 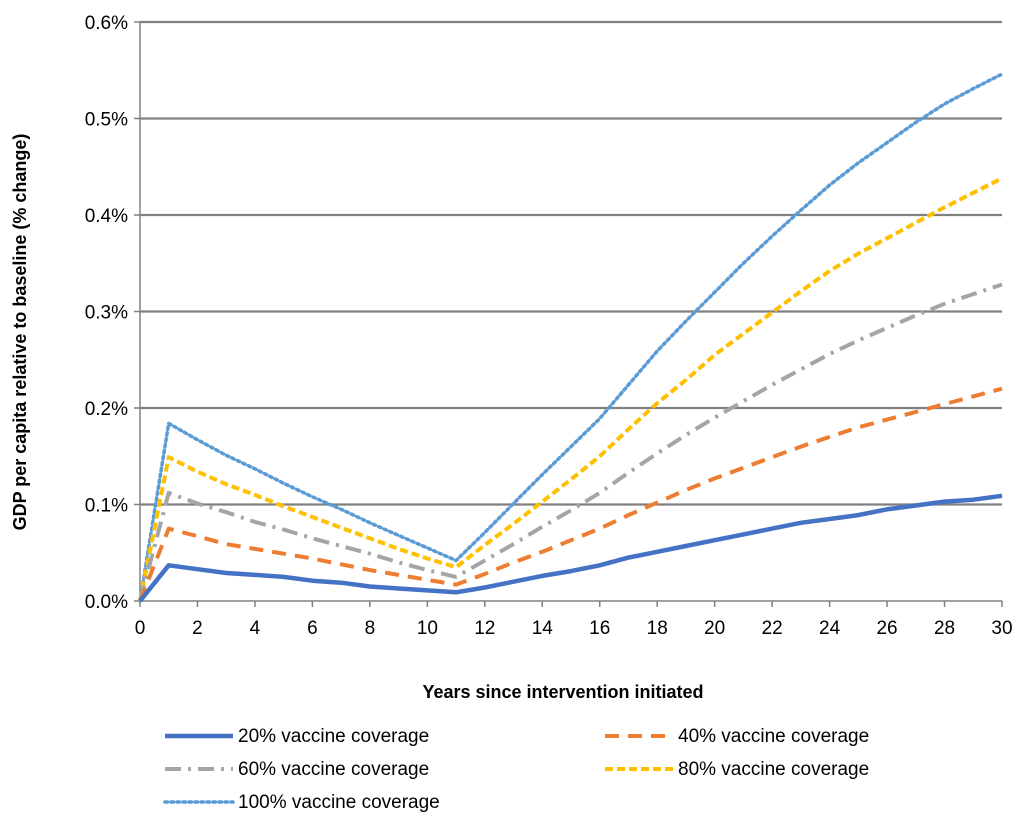 What do you see at coordinates (106, 120) in the screenshot?
I see `y-tick-label: 0.5%` at bounding box center [106, 120].